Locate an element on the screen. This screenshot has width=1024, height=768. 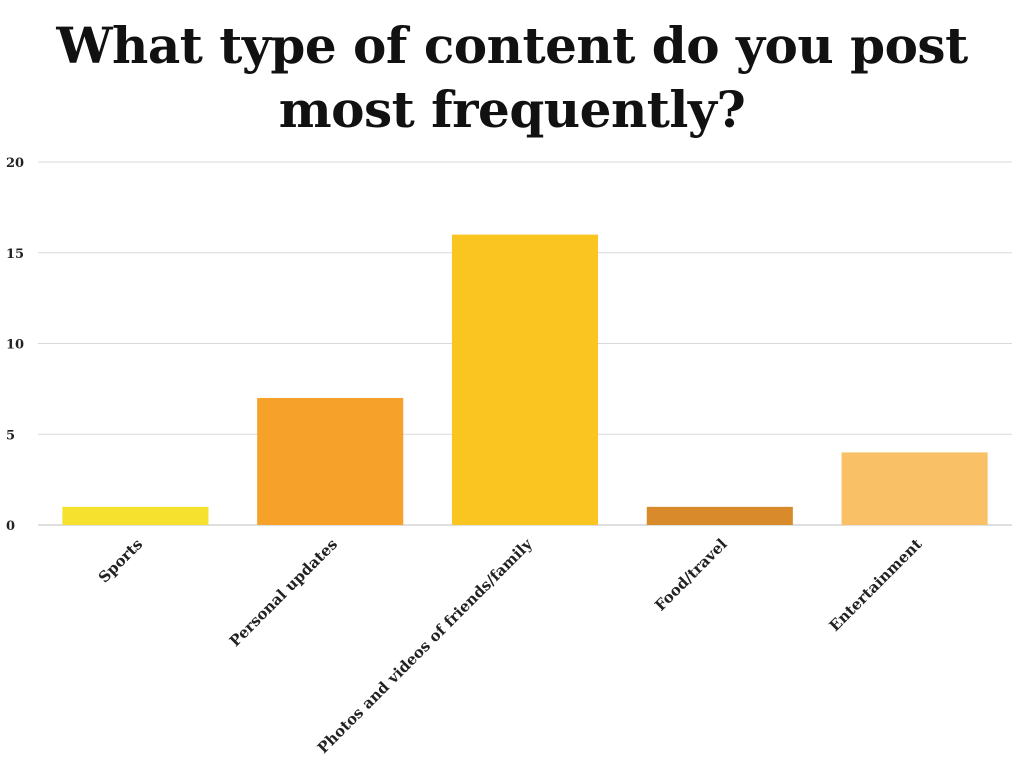
y-tick-label: 5 is located at coordinates (10, 435).